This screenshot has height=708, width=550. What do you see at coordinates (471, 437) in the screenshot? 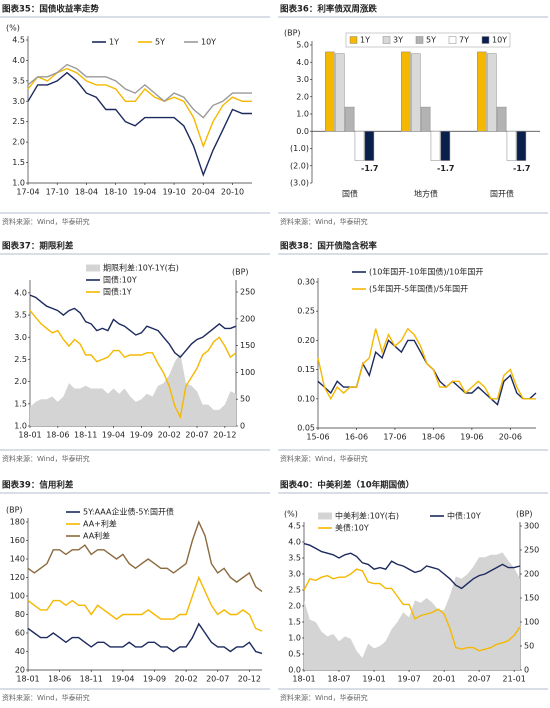
I see `x-tick-label: 19-06` at bounding box center [471, 437].